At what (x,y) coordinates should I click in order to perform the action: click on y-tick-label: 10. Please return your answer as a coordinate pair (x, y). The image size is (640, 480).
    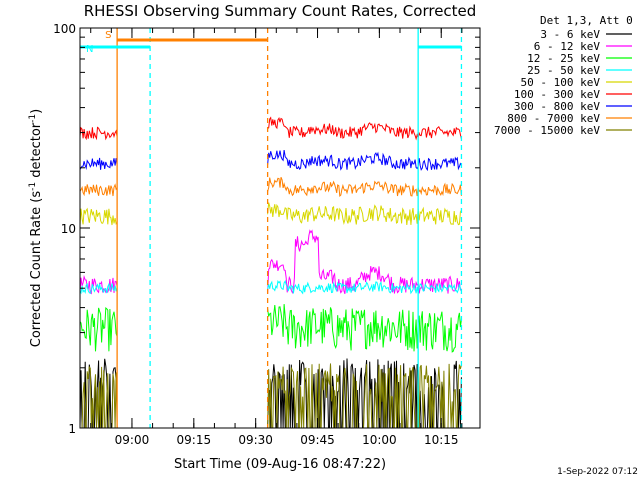
    Looking at the image, I should click on (68, 229).